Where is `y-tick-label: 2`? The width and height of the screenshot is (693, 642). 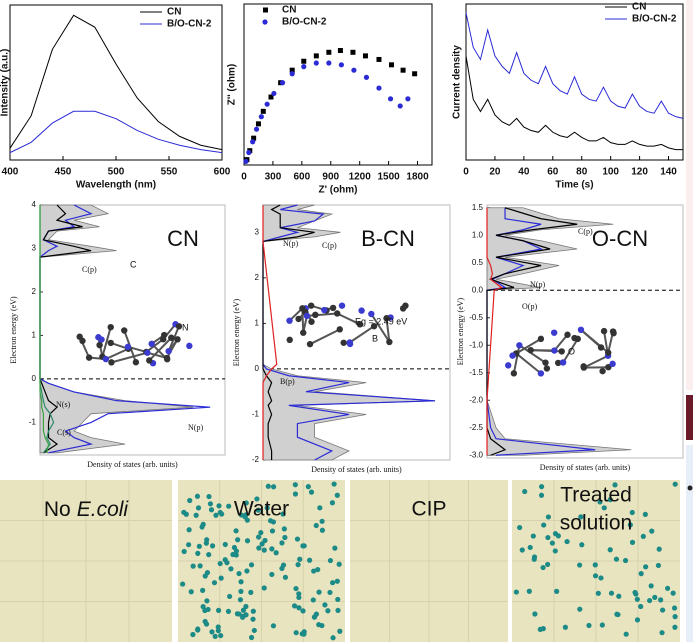 y-tick-label: 2 is located at coordinates (257, 277).